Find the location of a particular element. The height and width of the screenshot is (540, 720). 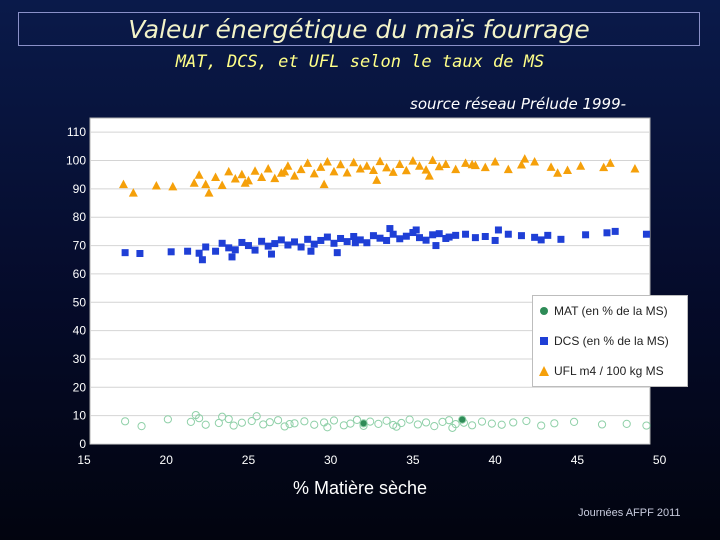

x-tick-label: 40 is located at coordinates (495, 460).